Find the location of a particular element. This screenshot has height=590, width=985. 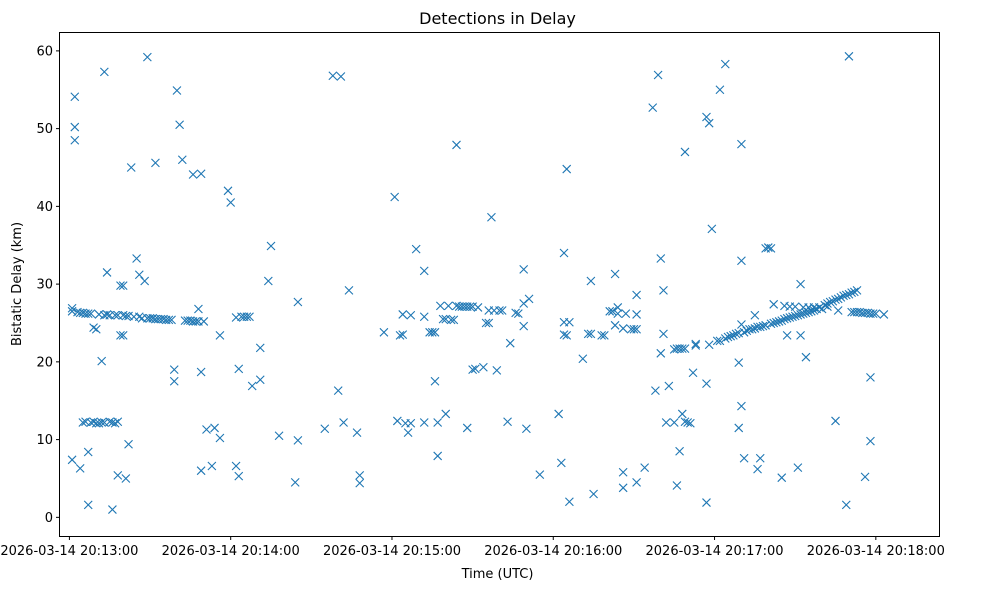

y-tick-label: 60 is located at coordinates (44, 51).